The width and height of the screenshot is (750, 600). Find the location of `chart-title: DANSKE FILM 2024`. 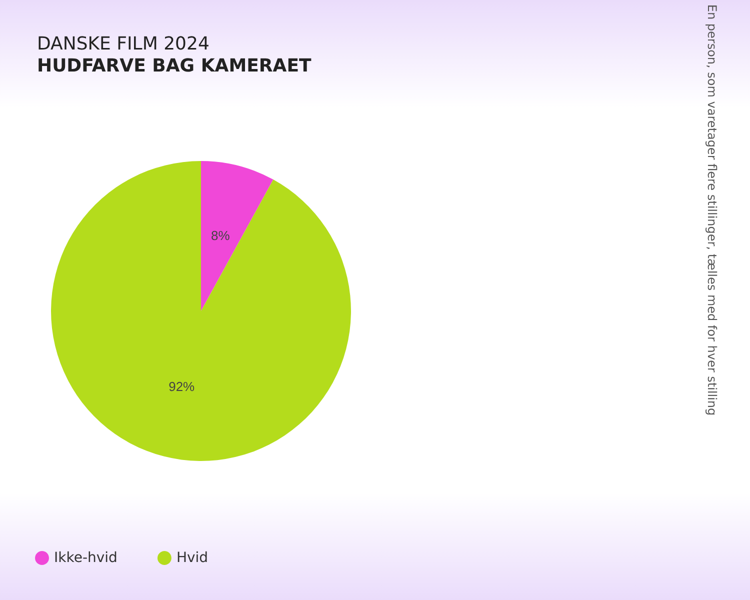

chart-title: DANSKE FILM 2024 is located at coordinates (123, 44).